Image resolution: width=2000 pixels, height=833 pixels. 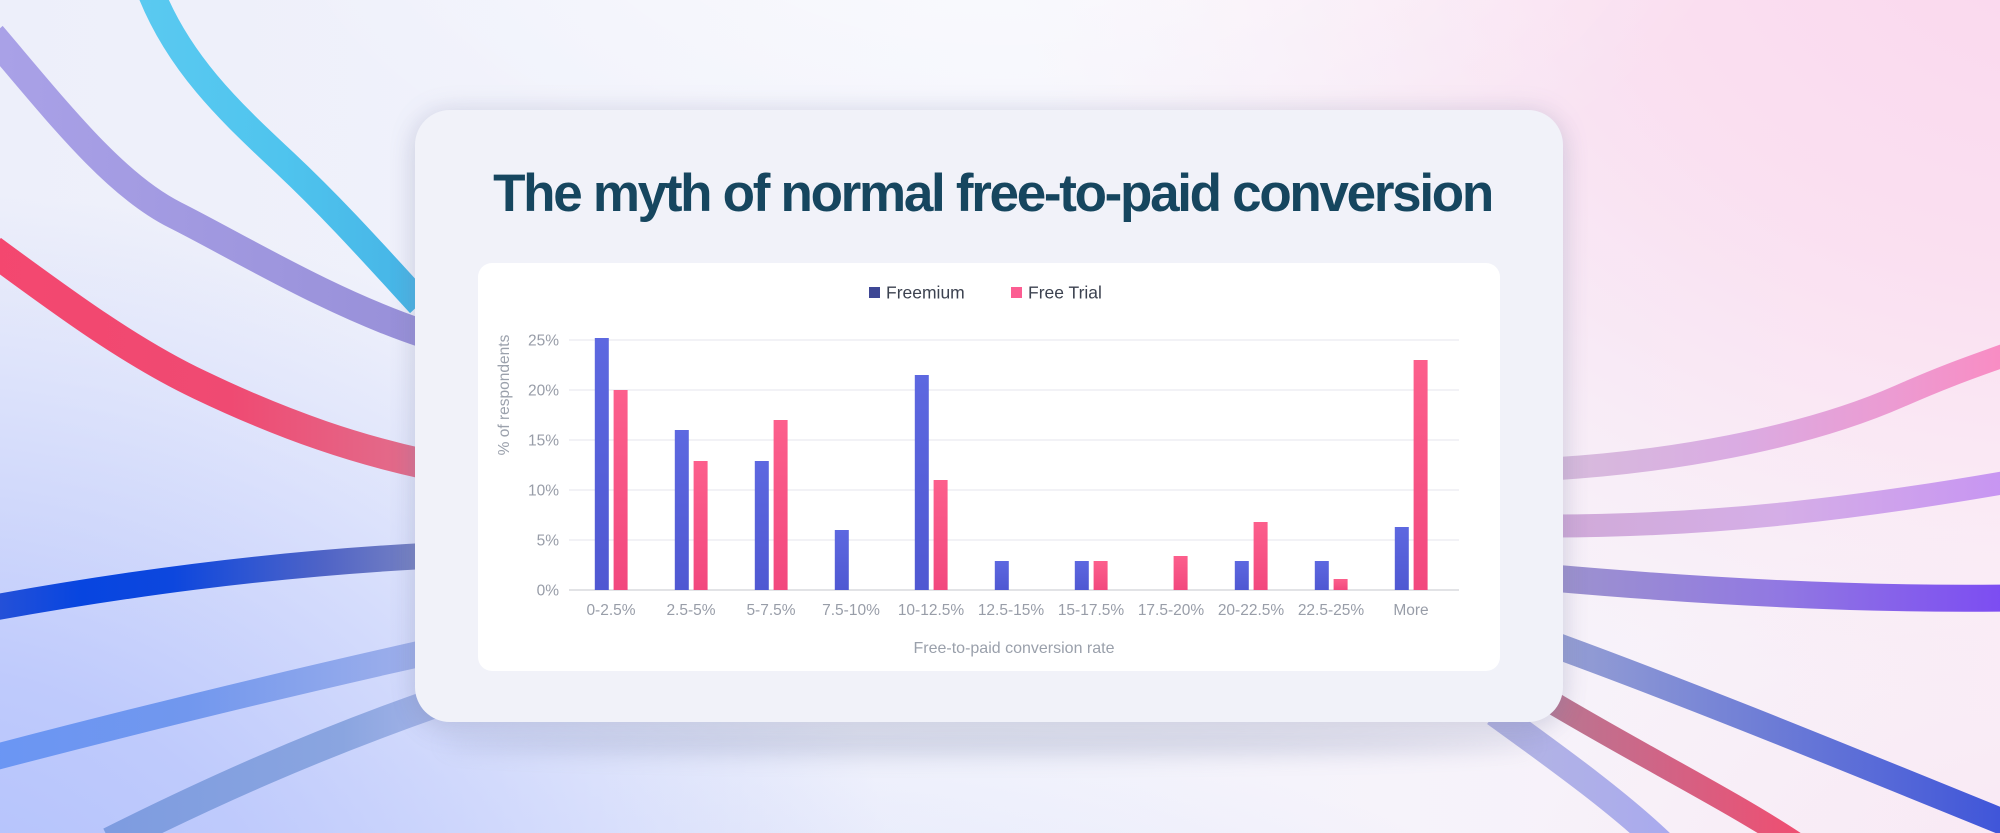 I want to click on svg-text: 10%, so click(x=543, y=491).